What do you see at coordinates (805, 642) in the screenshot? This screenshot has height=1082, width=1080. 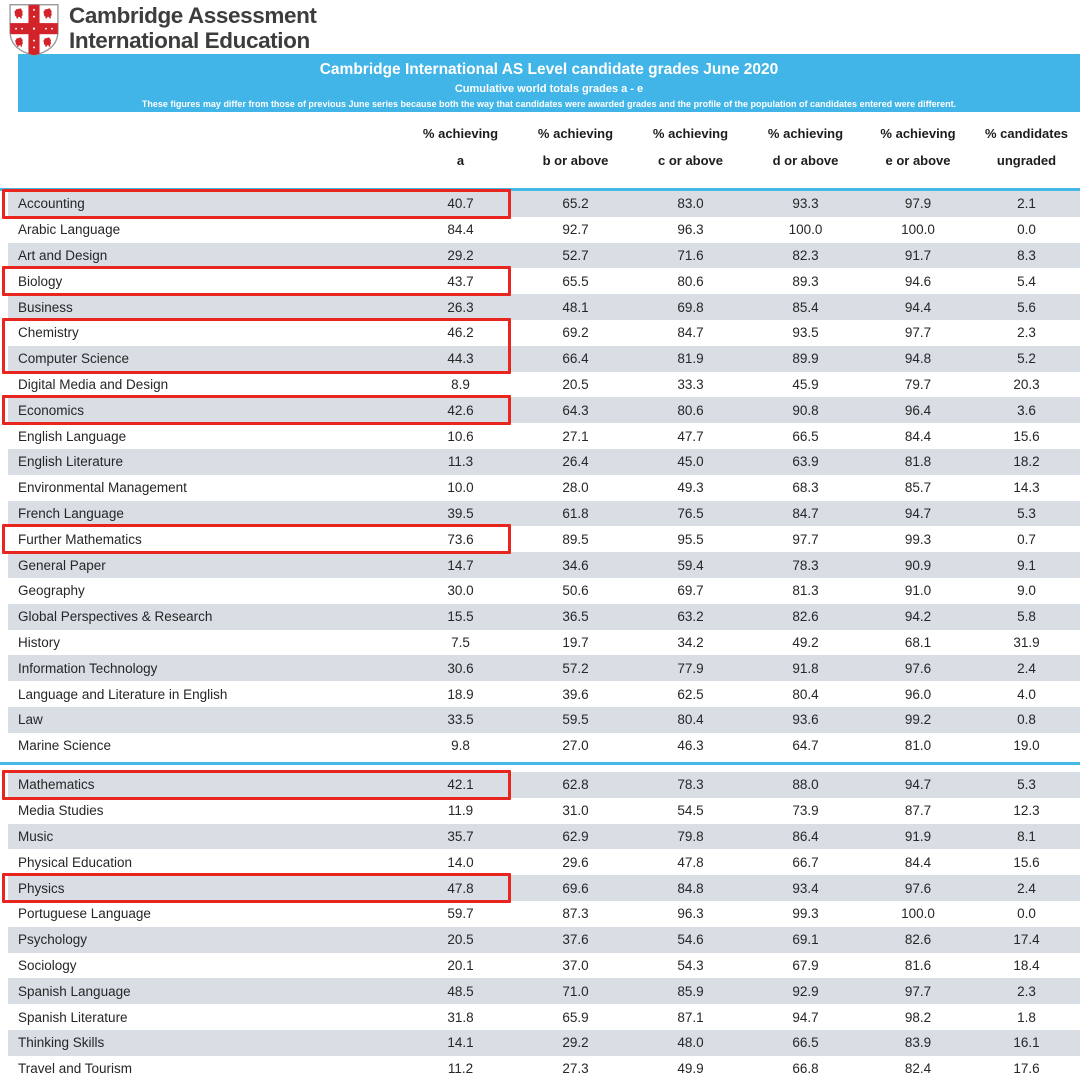 I see `value-cell: 49.2` at bounding box center [805, 642].